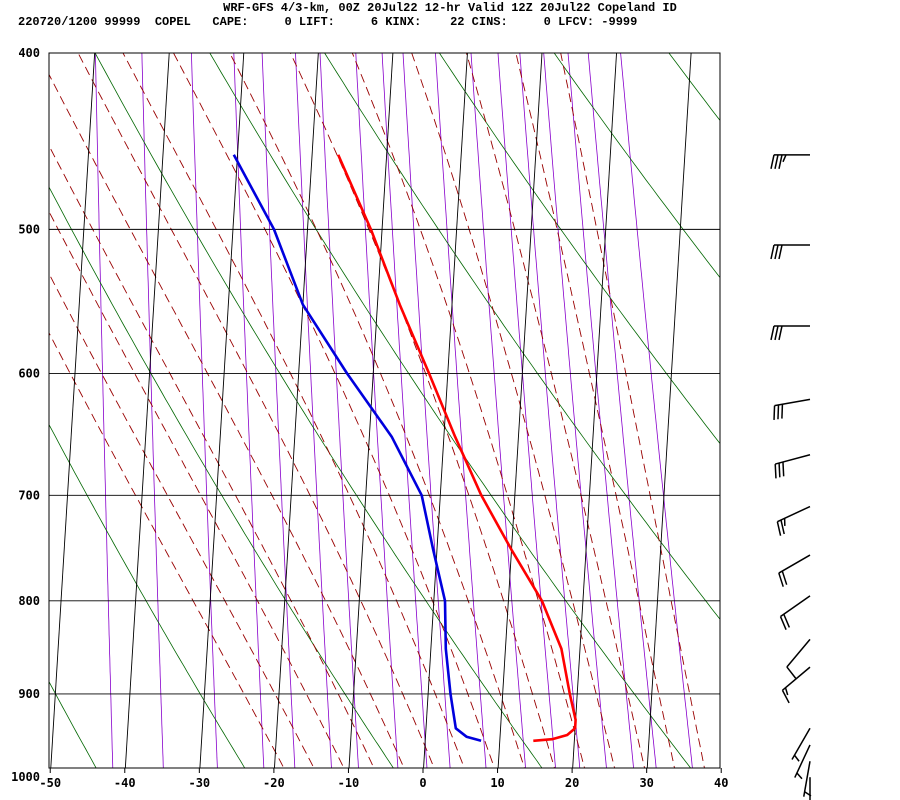 The height and width of the screenshot is (800, 900). I want to click on x-tick-label: -10, so click(349, 783).